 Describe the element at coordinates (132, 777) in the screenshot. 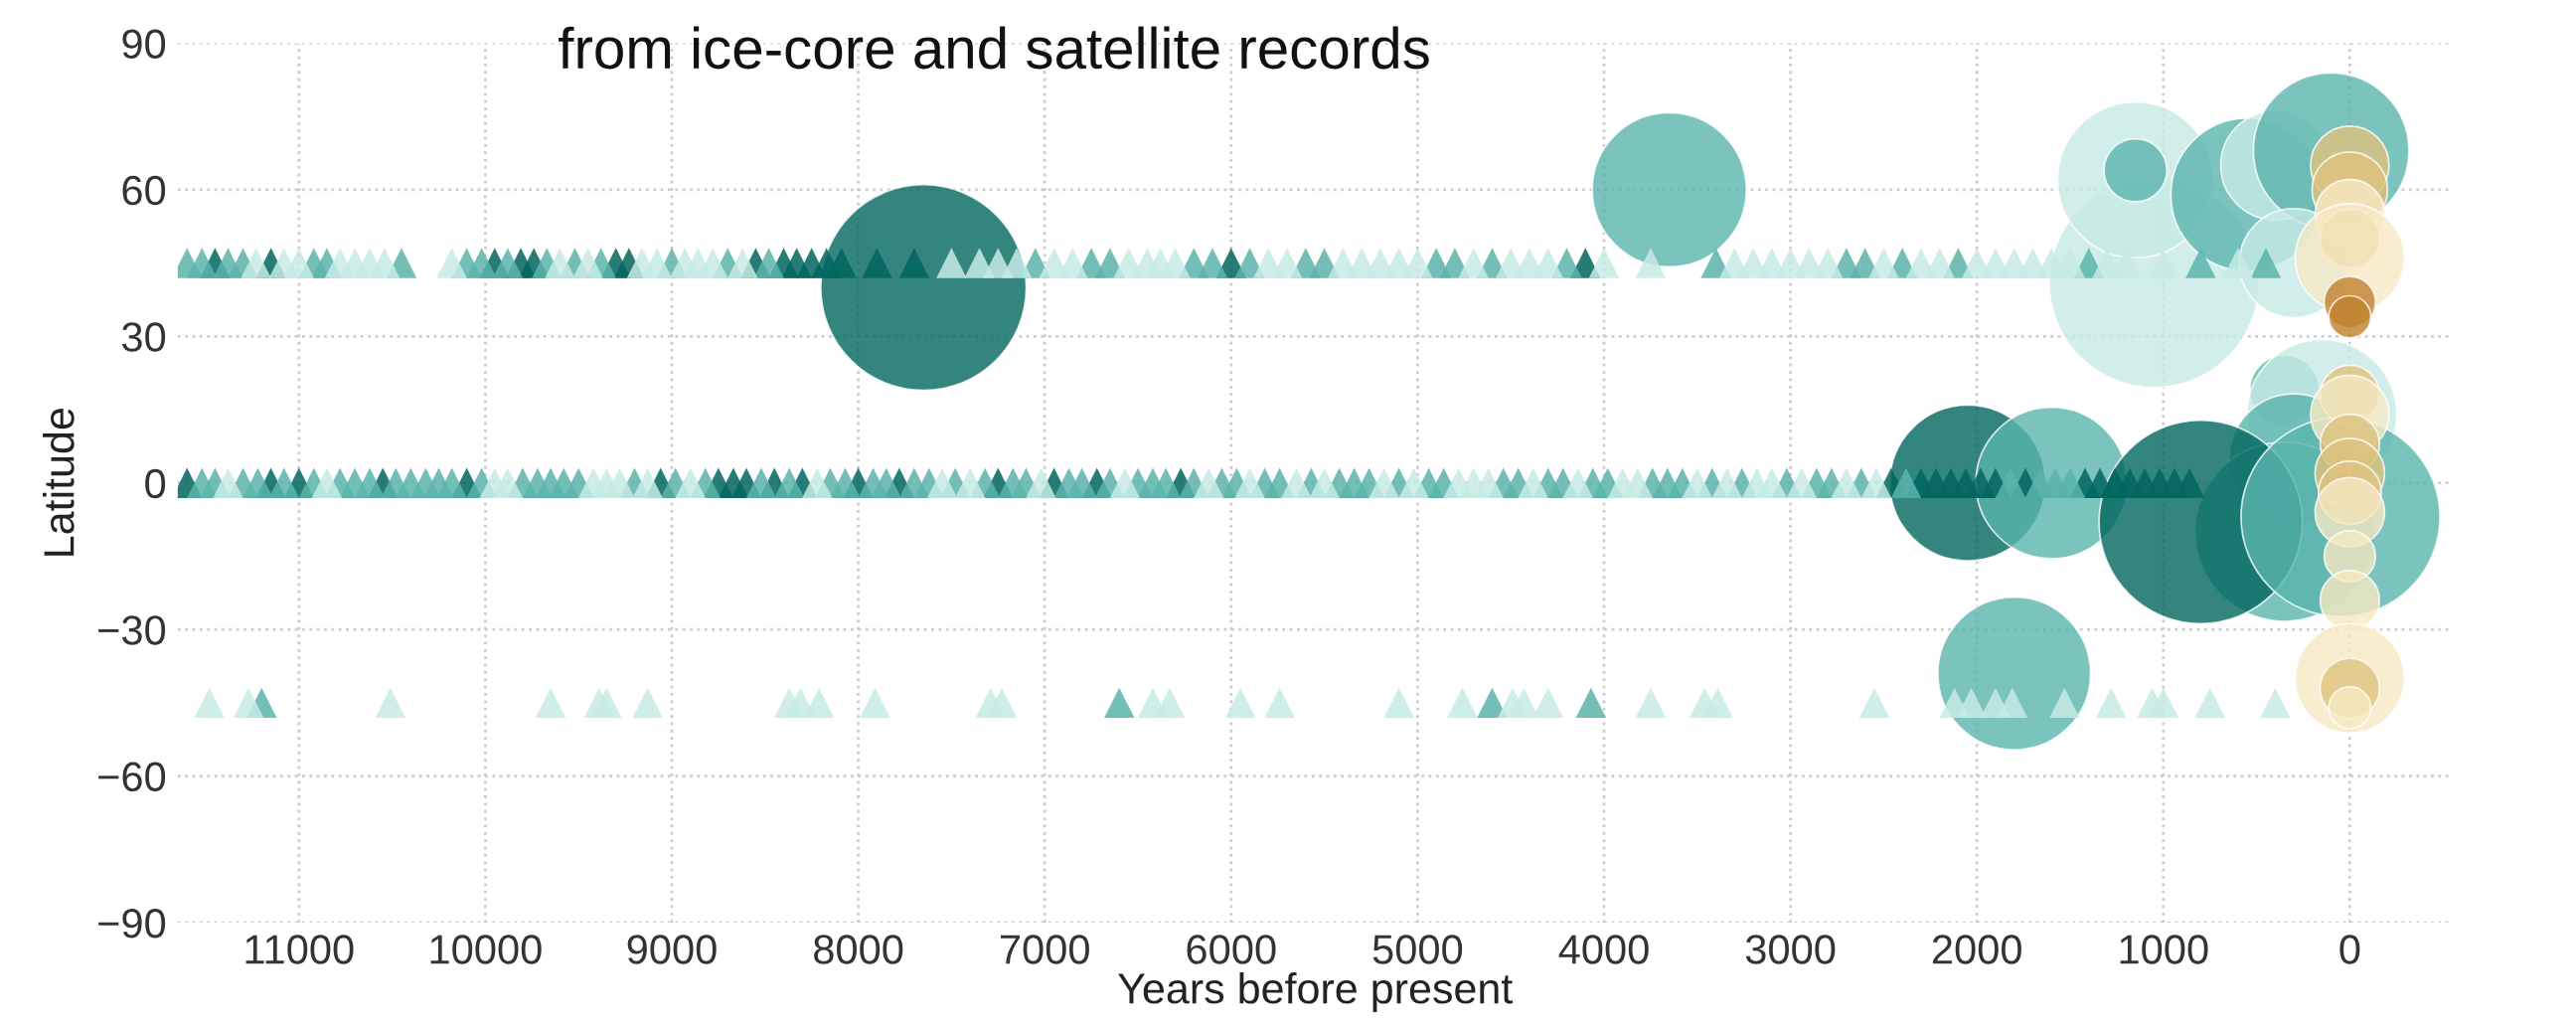

I see `y-tick-label: −60` at that location.